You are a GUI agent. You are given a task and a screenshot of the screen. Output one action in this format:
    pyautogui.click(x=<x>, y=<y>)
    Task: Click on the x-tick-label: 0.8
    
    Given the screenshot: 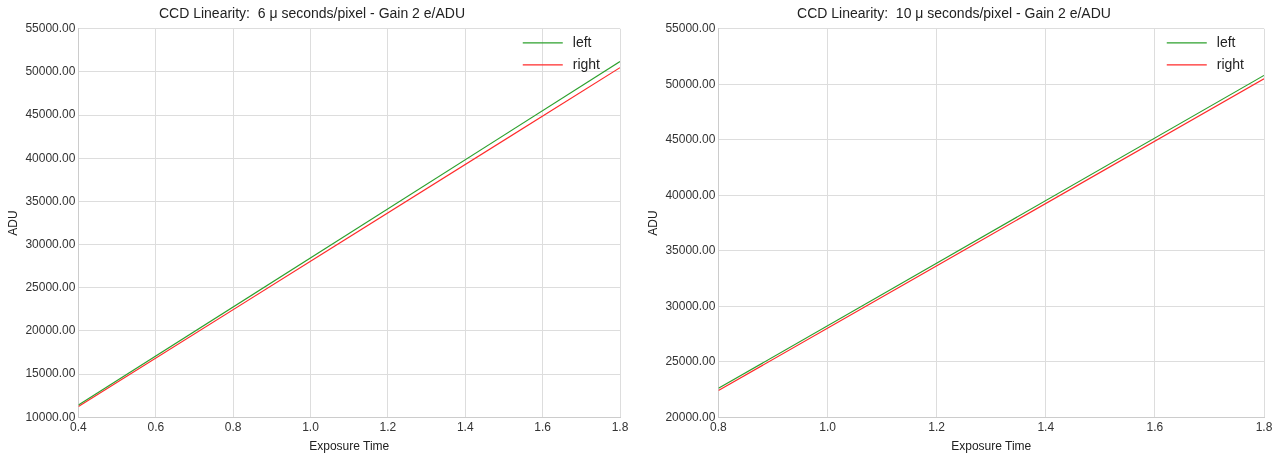 What is the action you would take?
    pyautogui.click(x=233, y=426)
    